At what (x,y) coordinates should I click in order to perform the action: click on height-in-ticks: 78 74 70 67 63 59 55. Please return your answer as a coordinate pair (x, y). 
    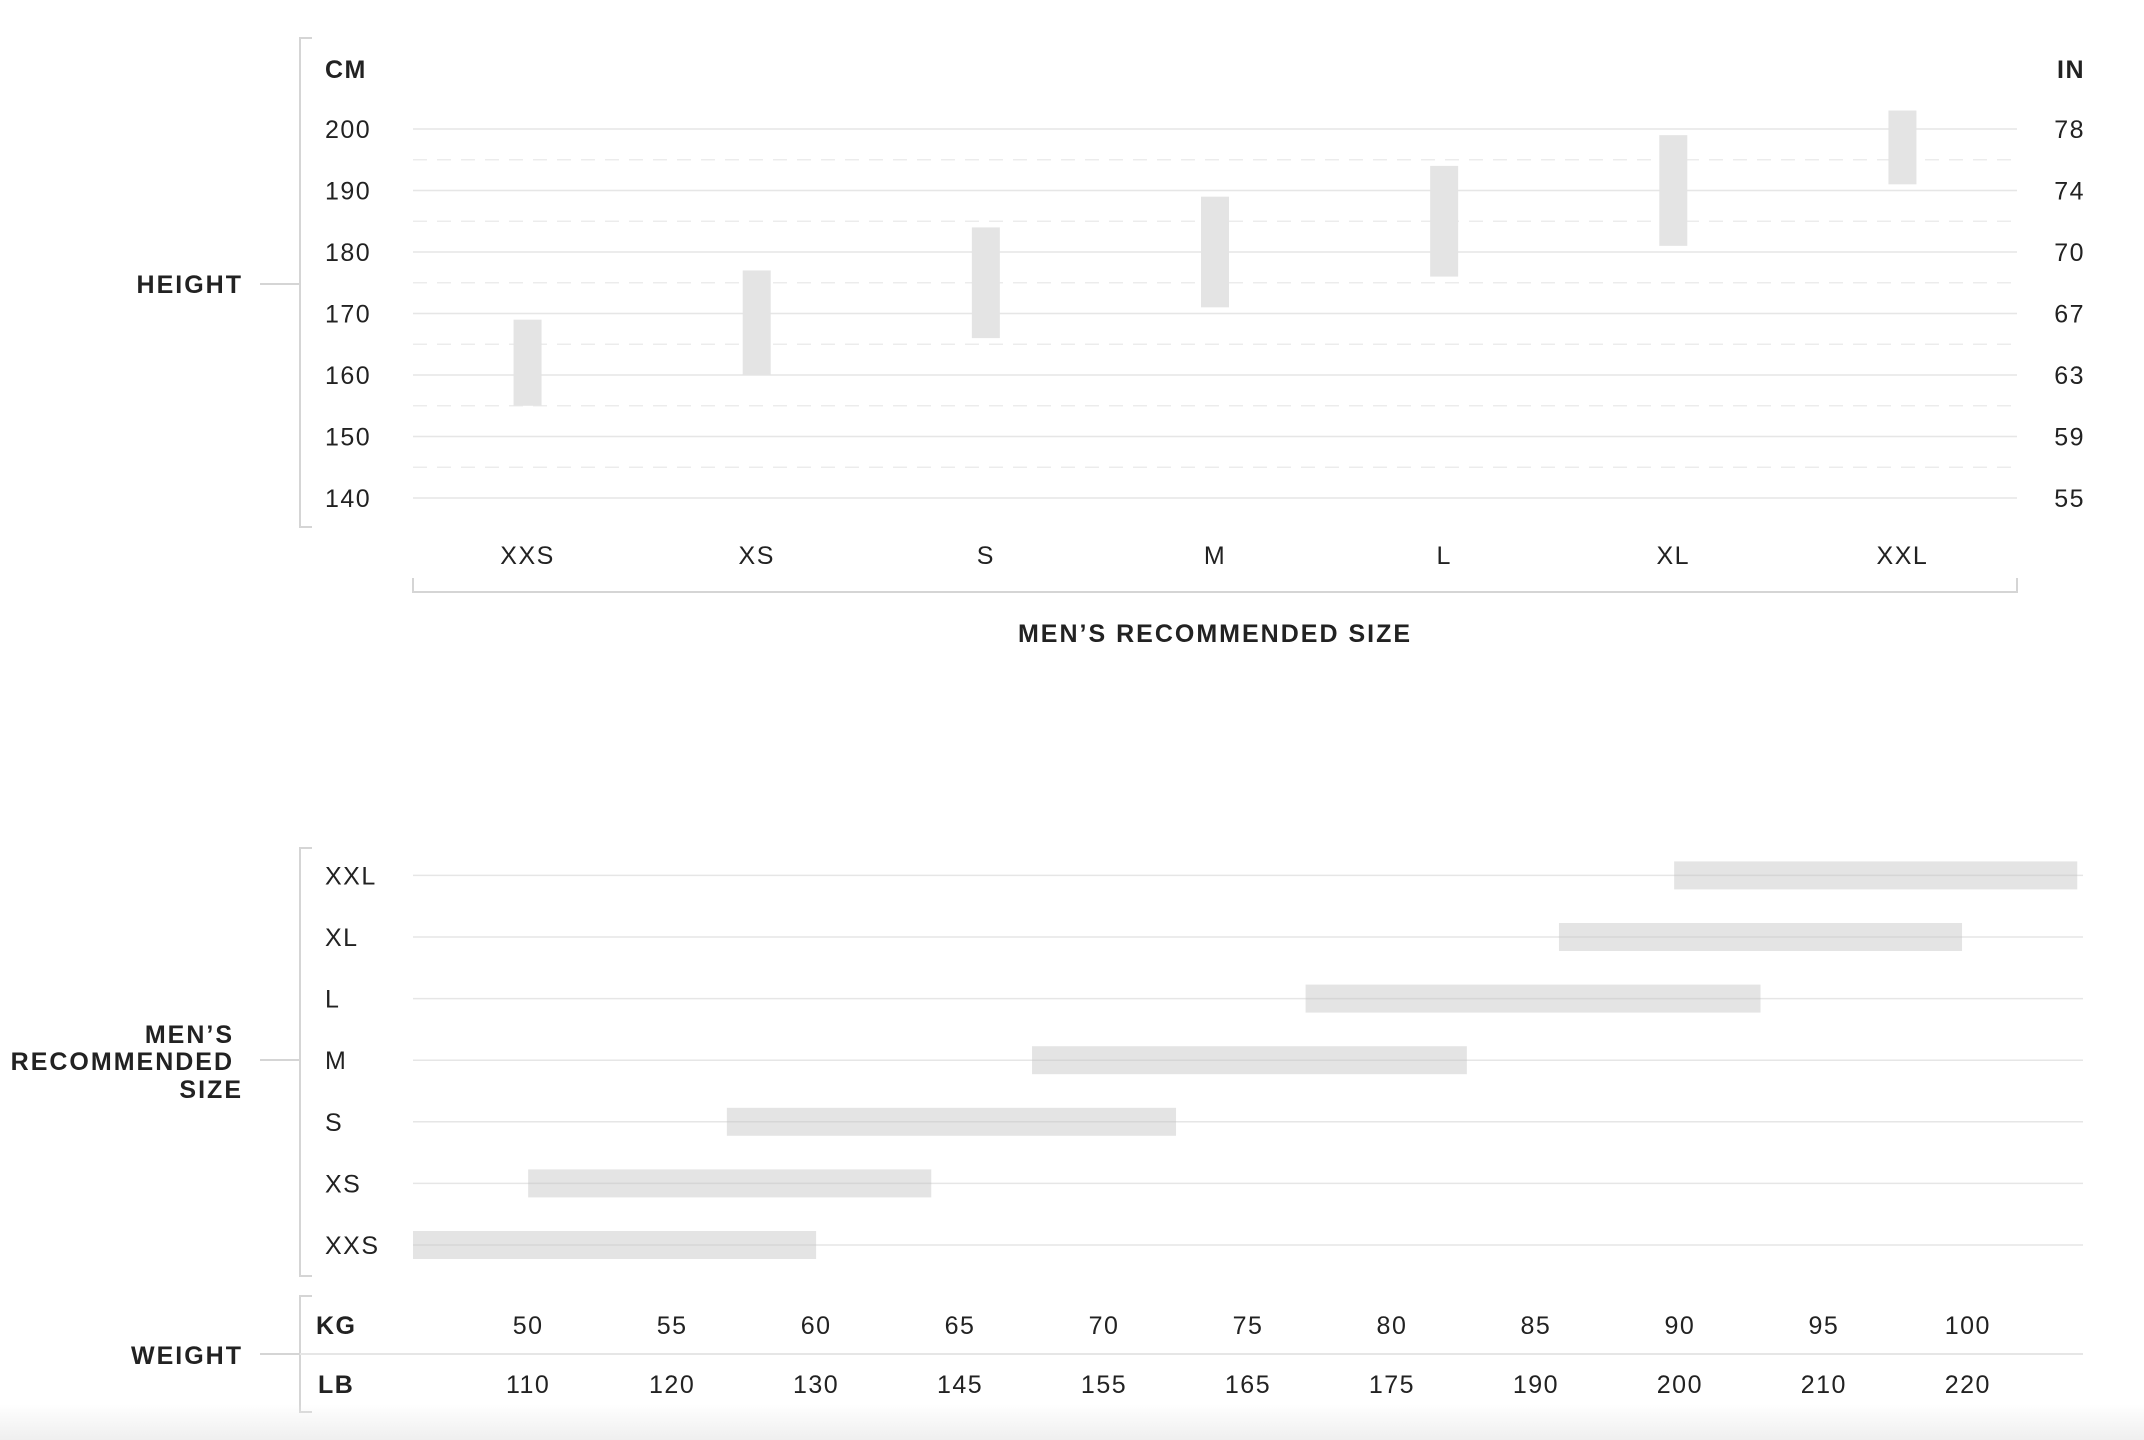
    Looking at the image, I should click on (2069, 314).